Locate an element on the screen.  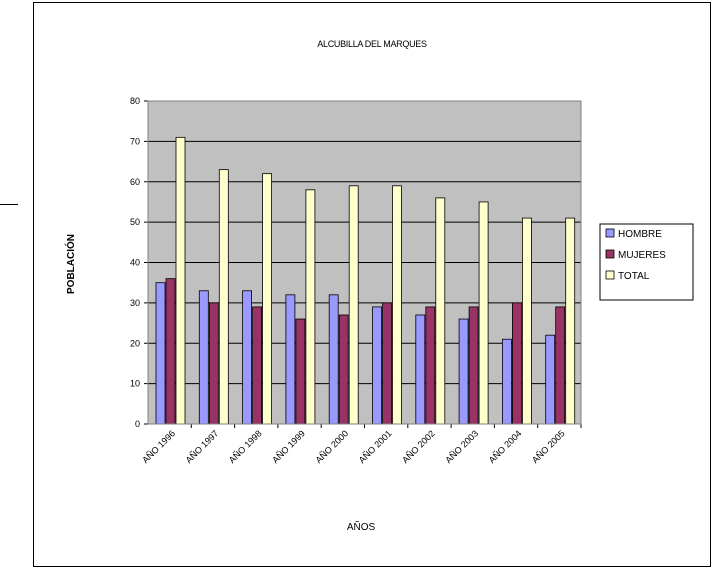
y-tick-label: 50 is located at coordinates (135, 222).